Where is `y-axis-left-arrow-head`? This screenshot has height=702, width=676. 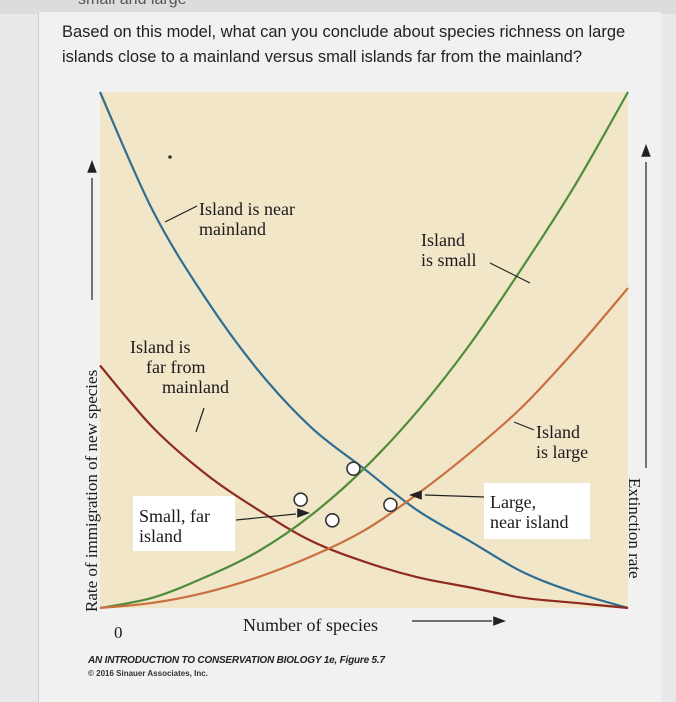
y-axis-left-arrow-head is located at coordinates (92, 166).